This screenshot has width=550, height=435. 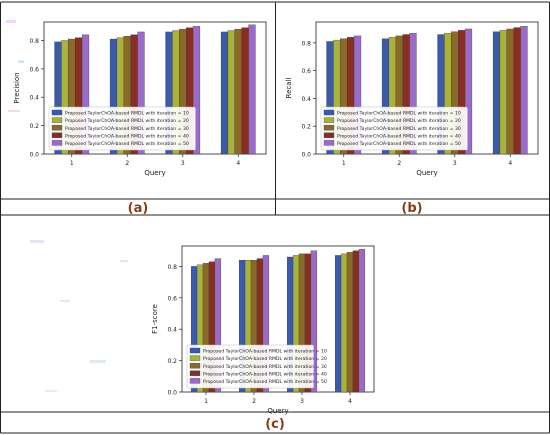 What do you see at coordinates (275, 424) in the screenshot?
I see `panel-label-c: (c)` at bounding box center [275, 424].